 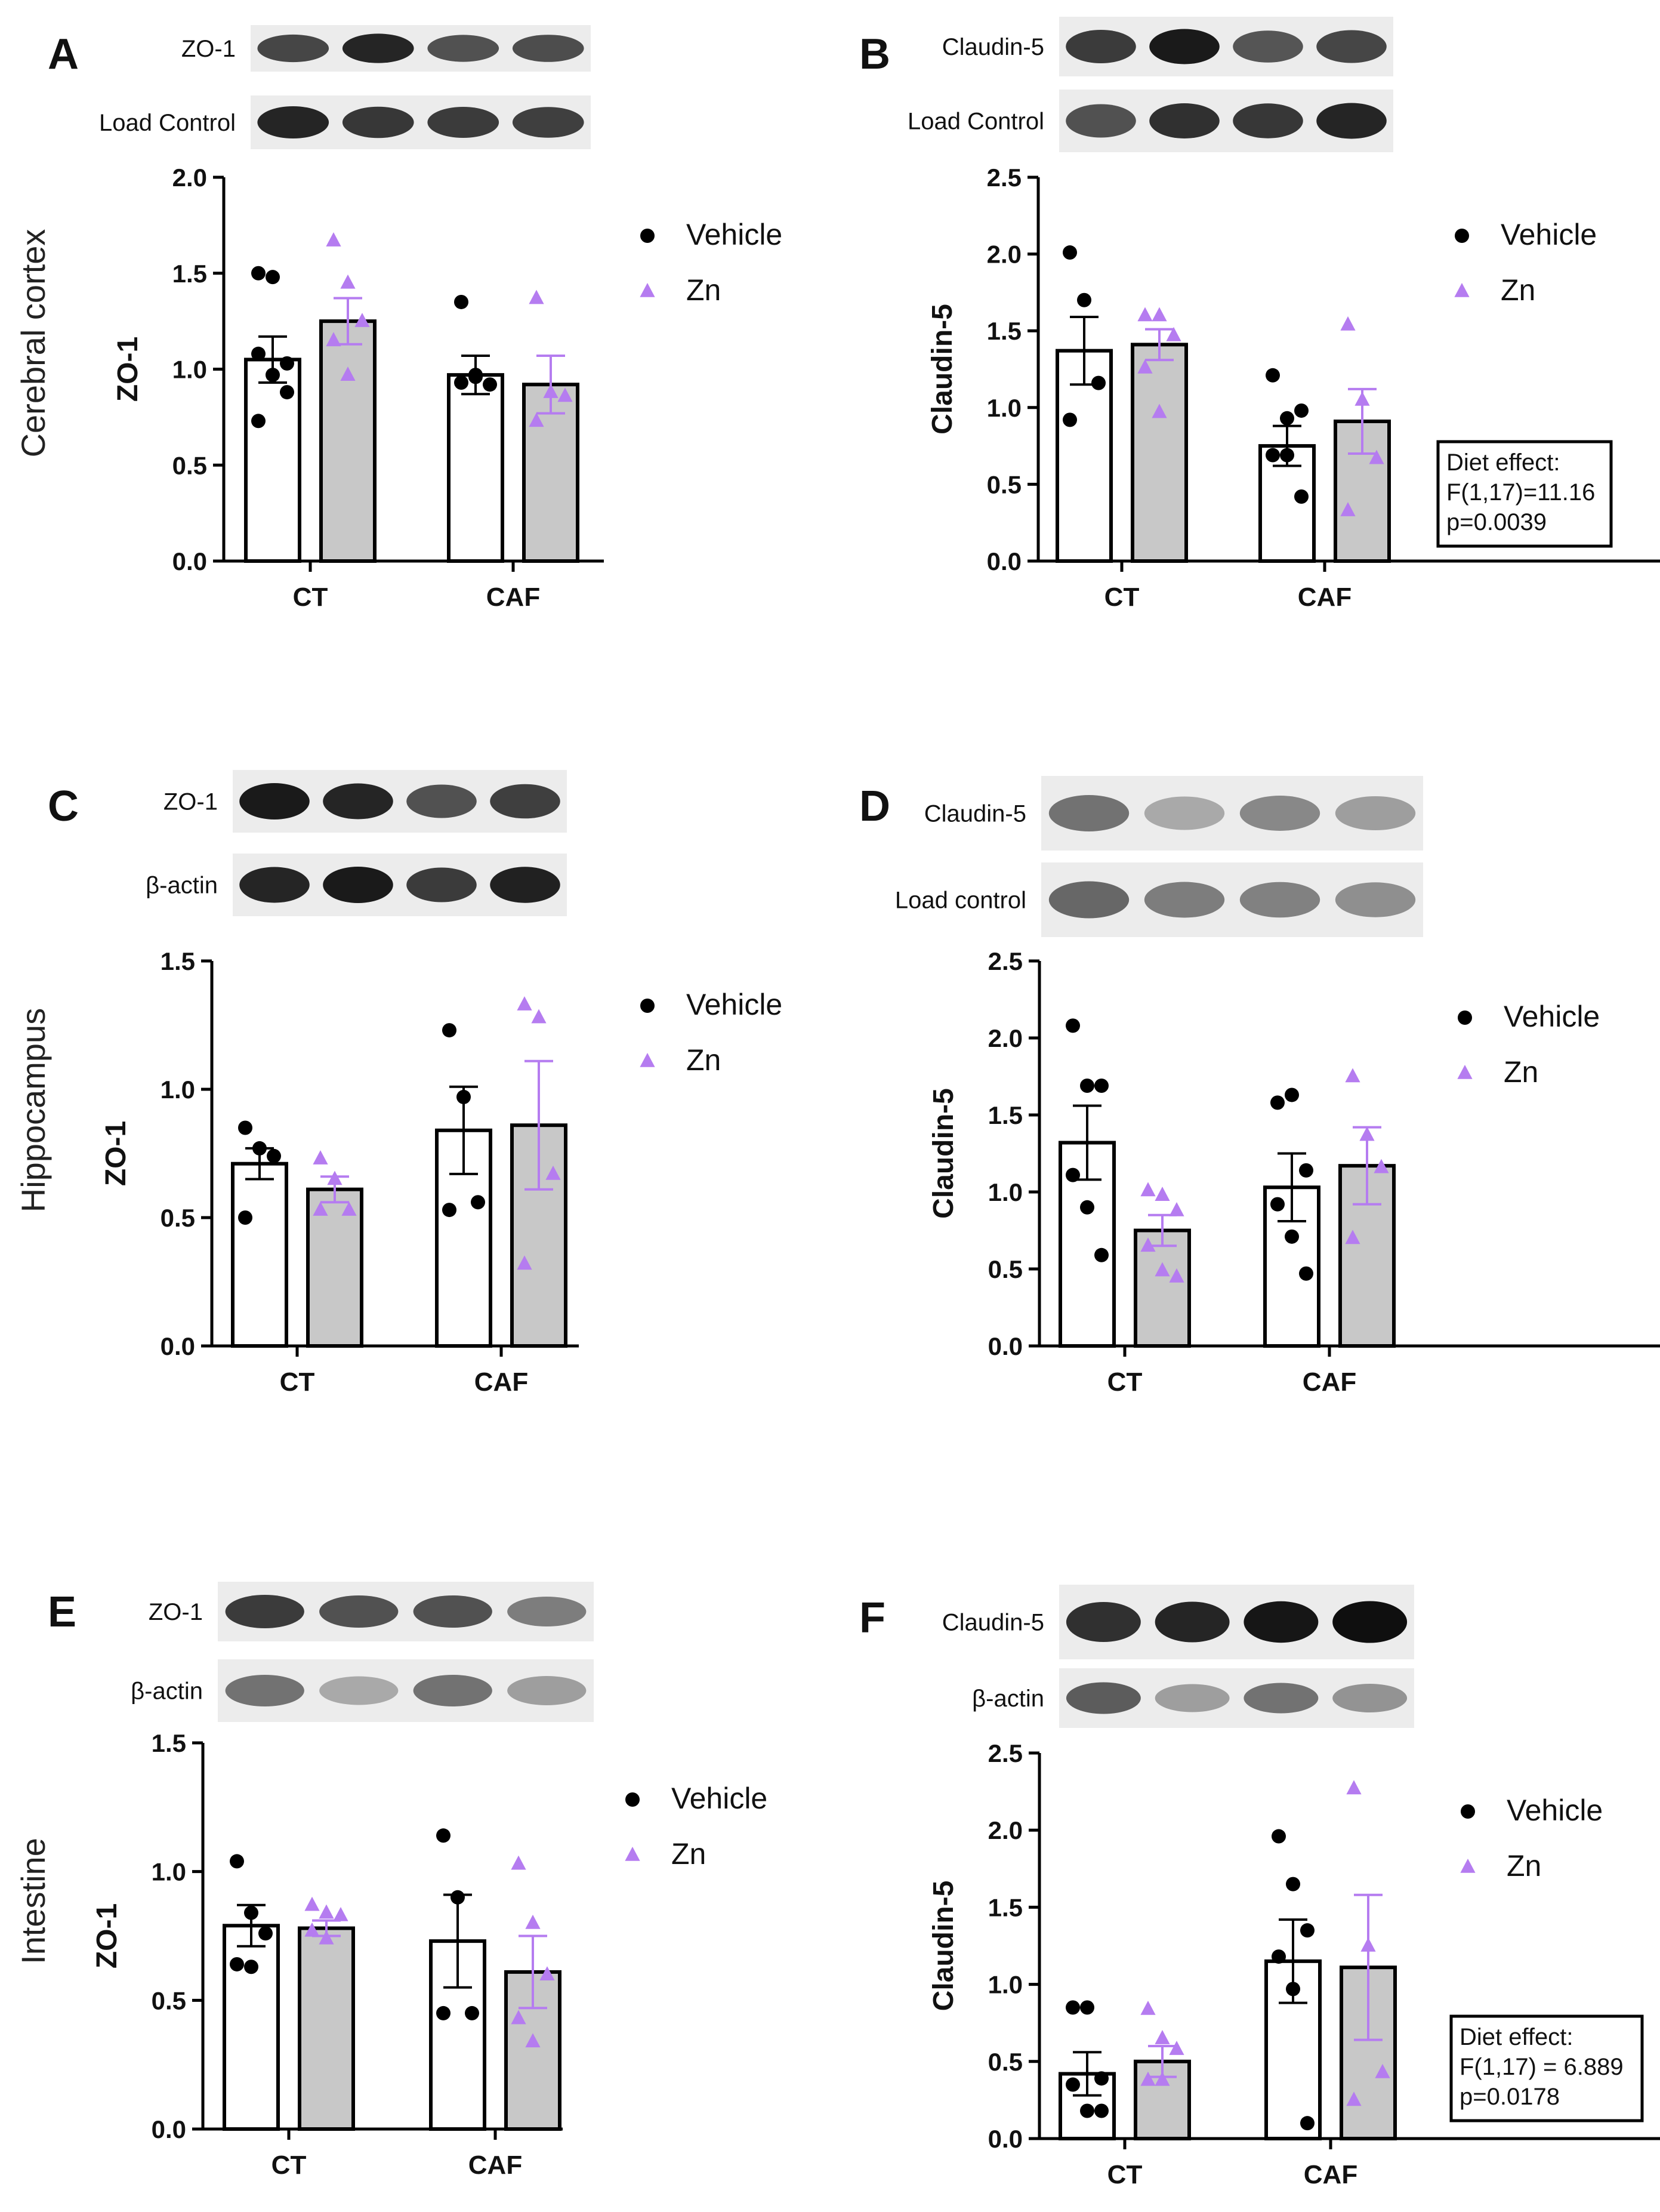 I want to click on blot-label: ZO-1, so click(x=176, y=1612).